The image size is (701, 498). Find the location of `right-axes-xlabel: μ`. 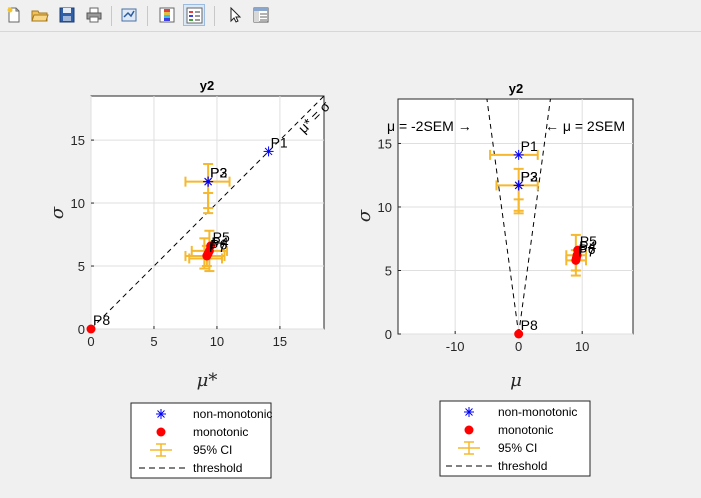

right-axes-xlabel: μ is located at coordinates (516, 380).